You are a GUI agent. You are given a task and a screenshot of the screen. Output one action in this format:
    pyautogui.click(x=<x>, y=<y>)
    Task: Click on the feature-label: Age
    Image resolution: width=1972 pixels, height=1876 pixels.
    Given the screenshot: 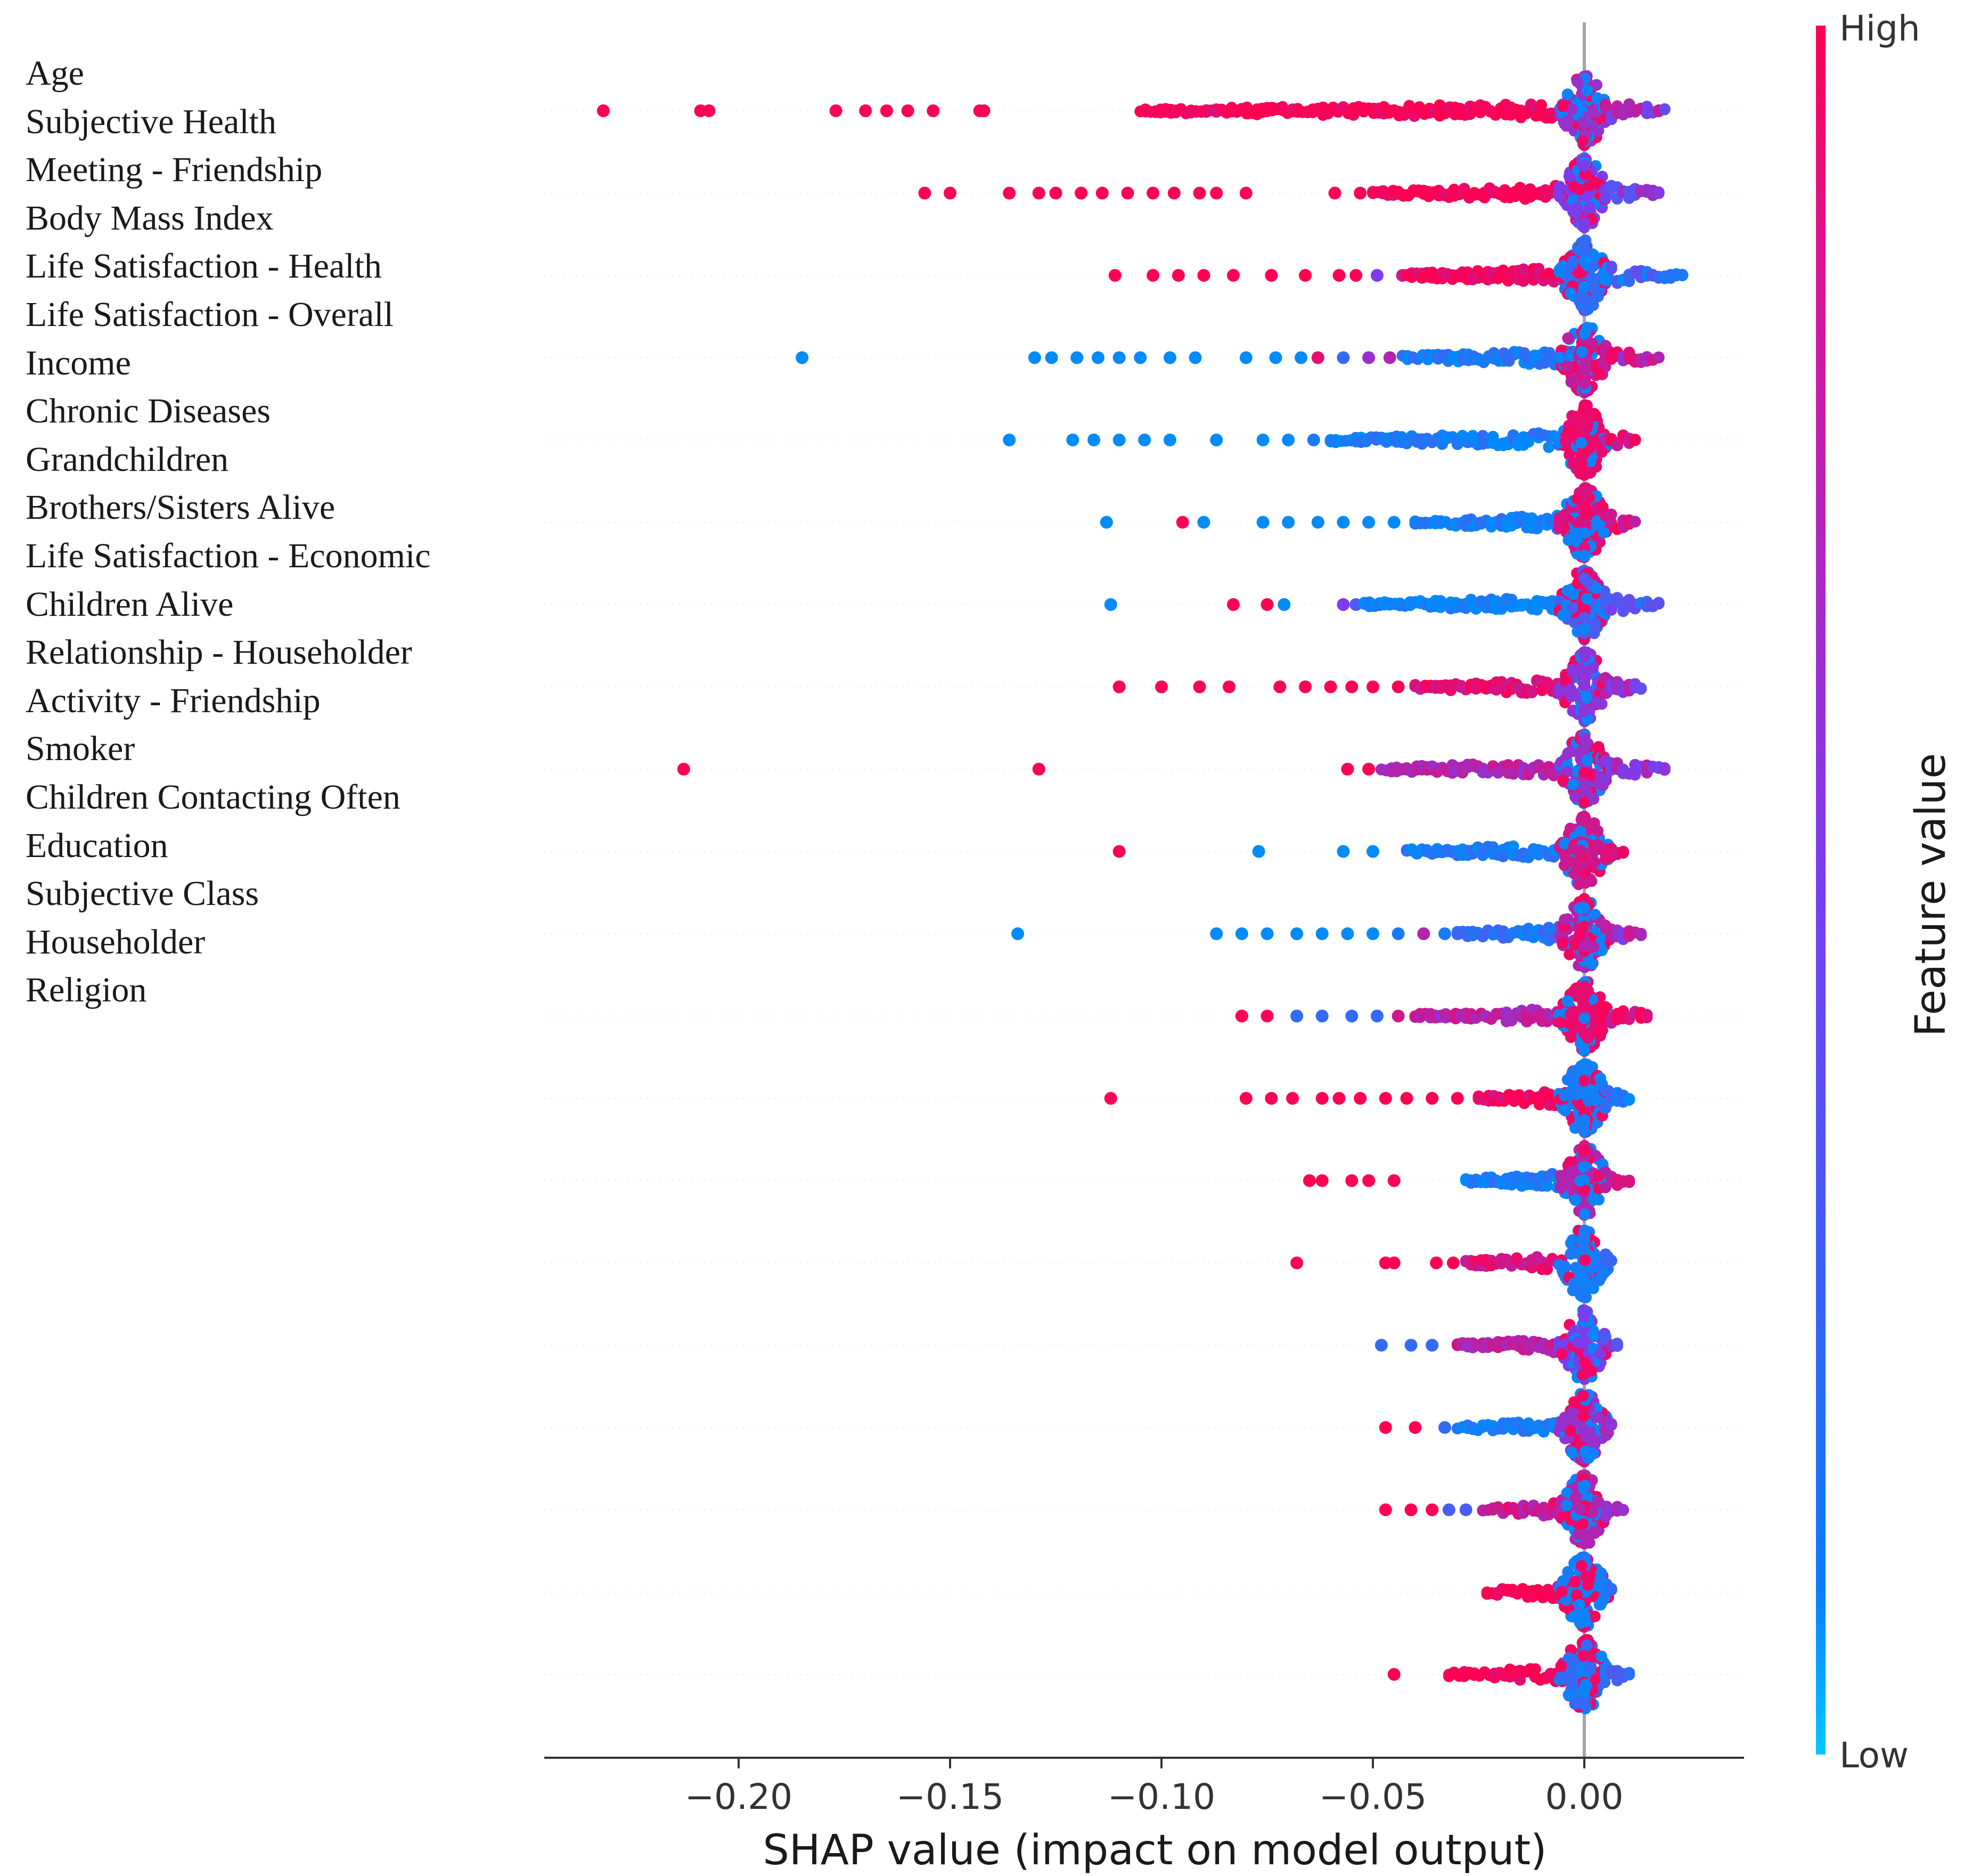 What is the action you would take?
    pyautogui.click(x=55, y=73)
    